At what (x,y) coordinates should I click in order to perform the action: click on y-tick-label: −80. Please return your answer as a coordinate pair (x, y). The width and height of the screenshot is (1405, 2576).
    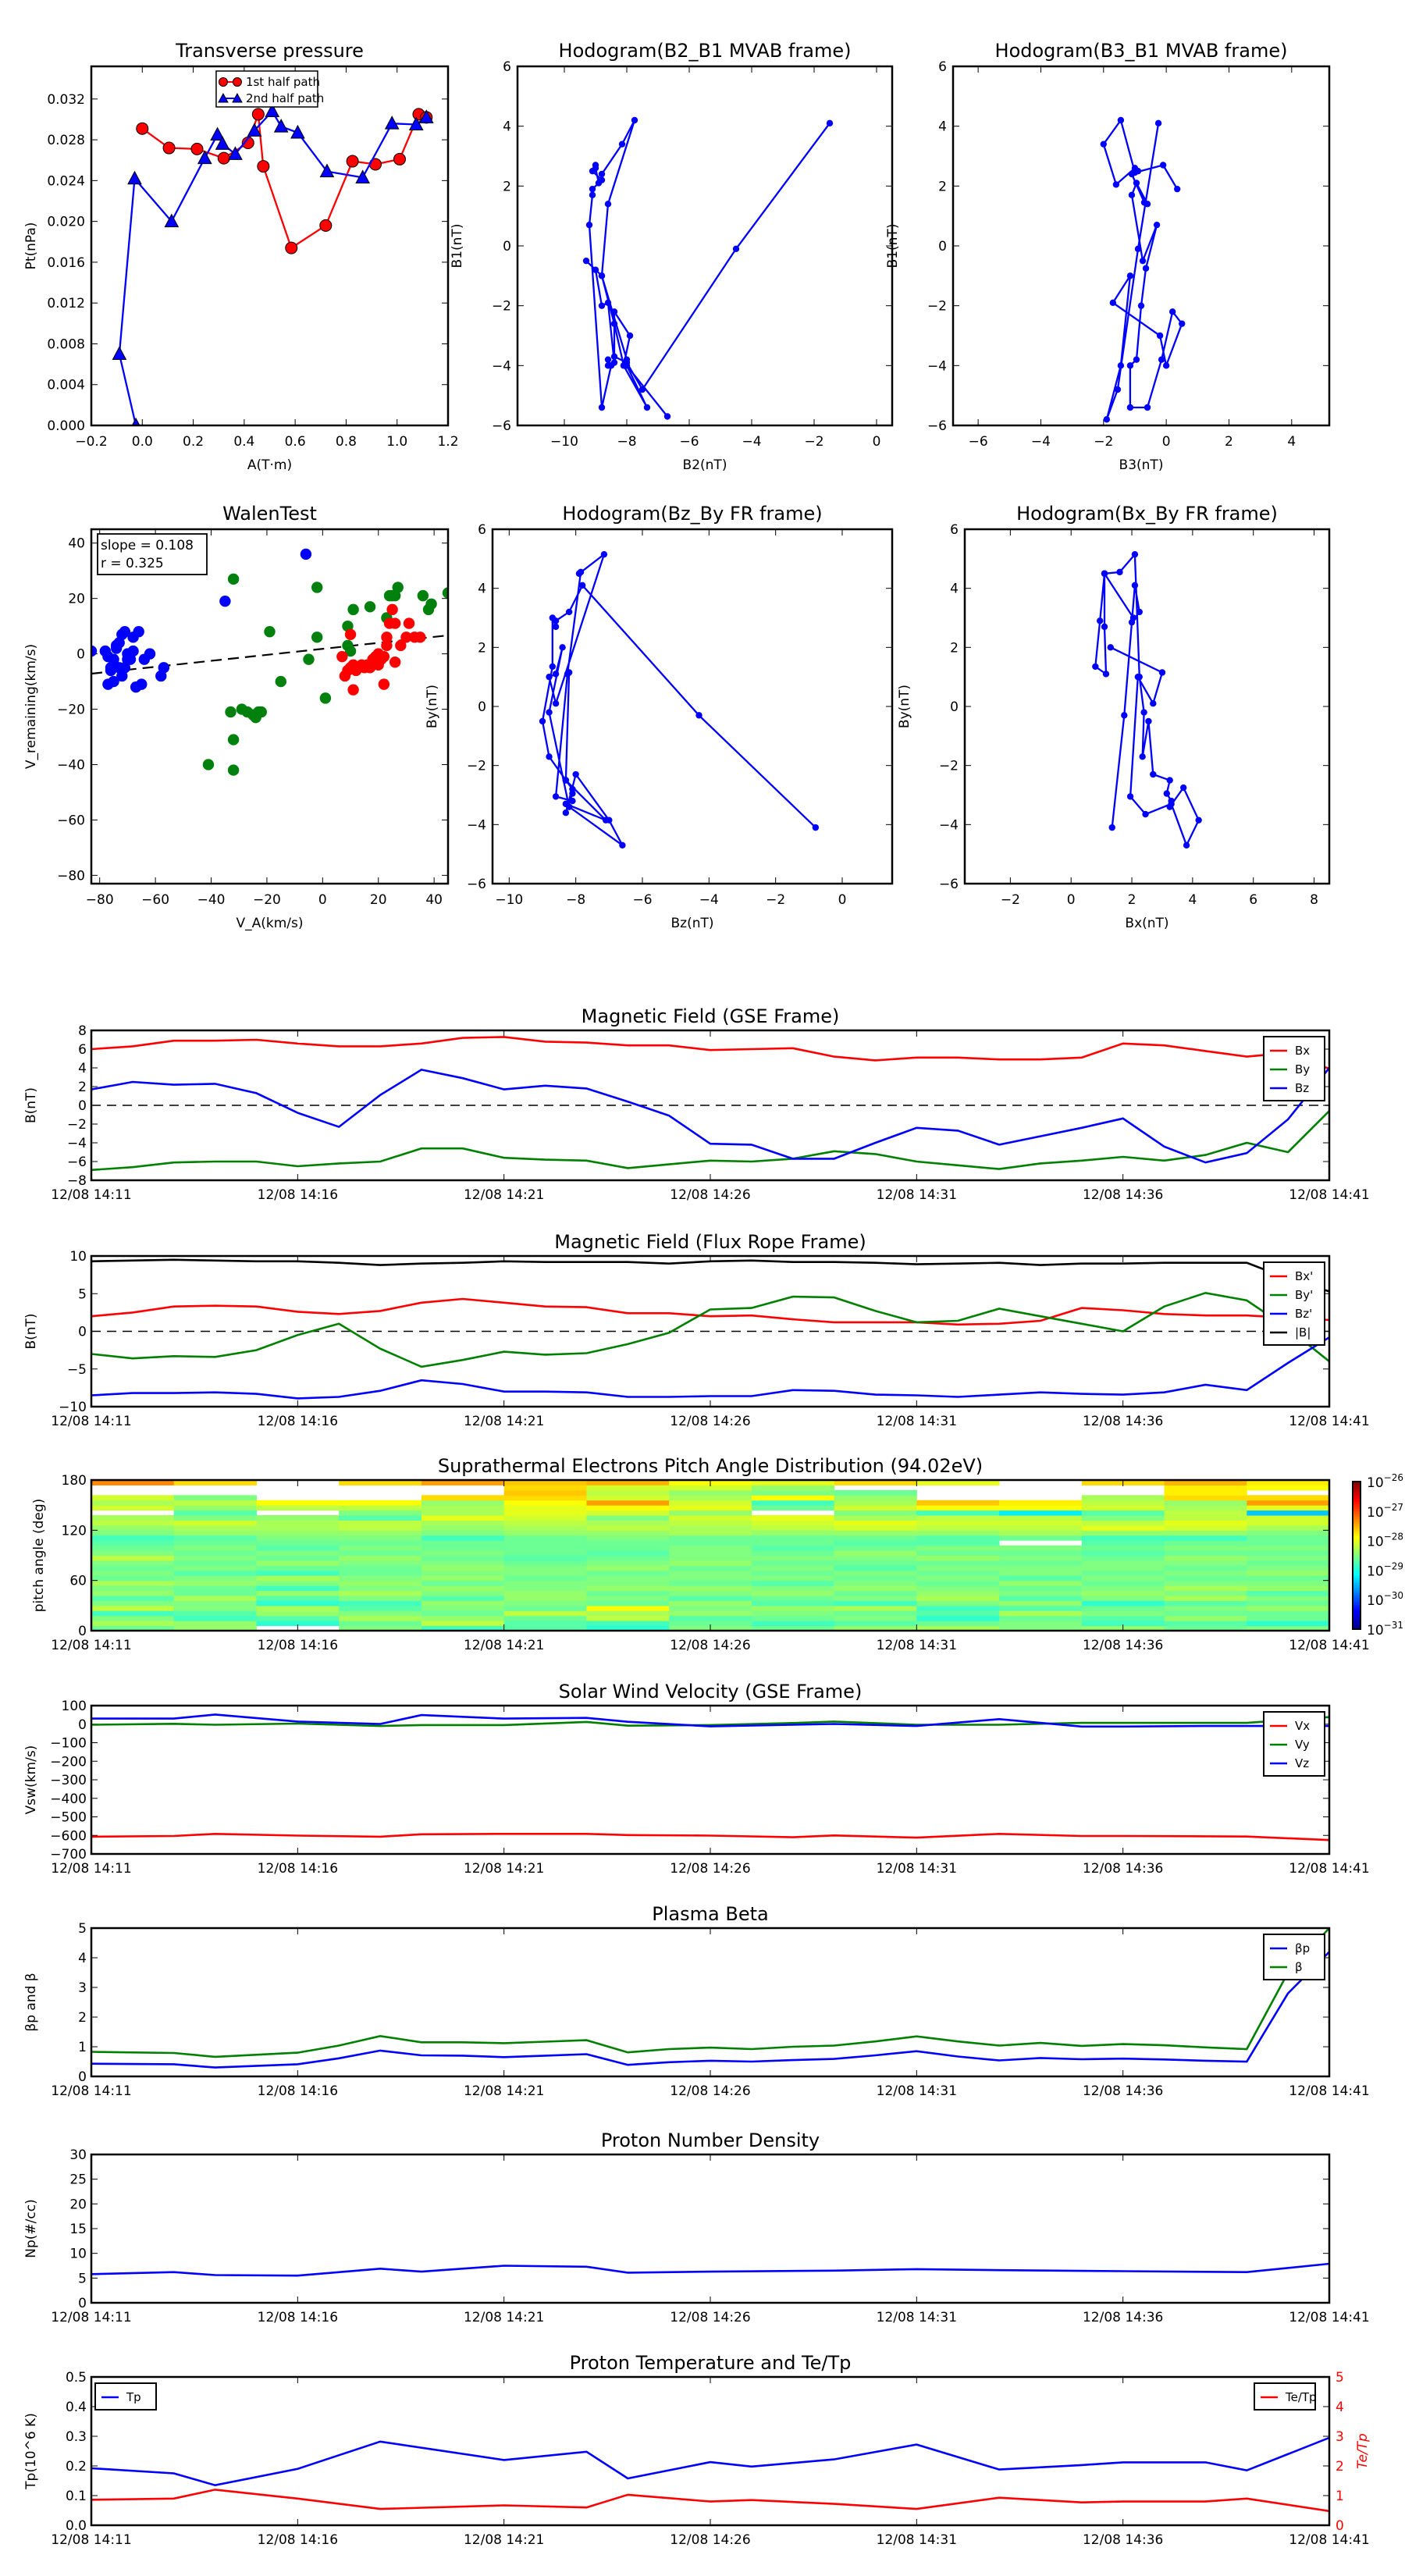
    Looking at the image, I should click on (71, 876).